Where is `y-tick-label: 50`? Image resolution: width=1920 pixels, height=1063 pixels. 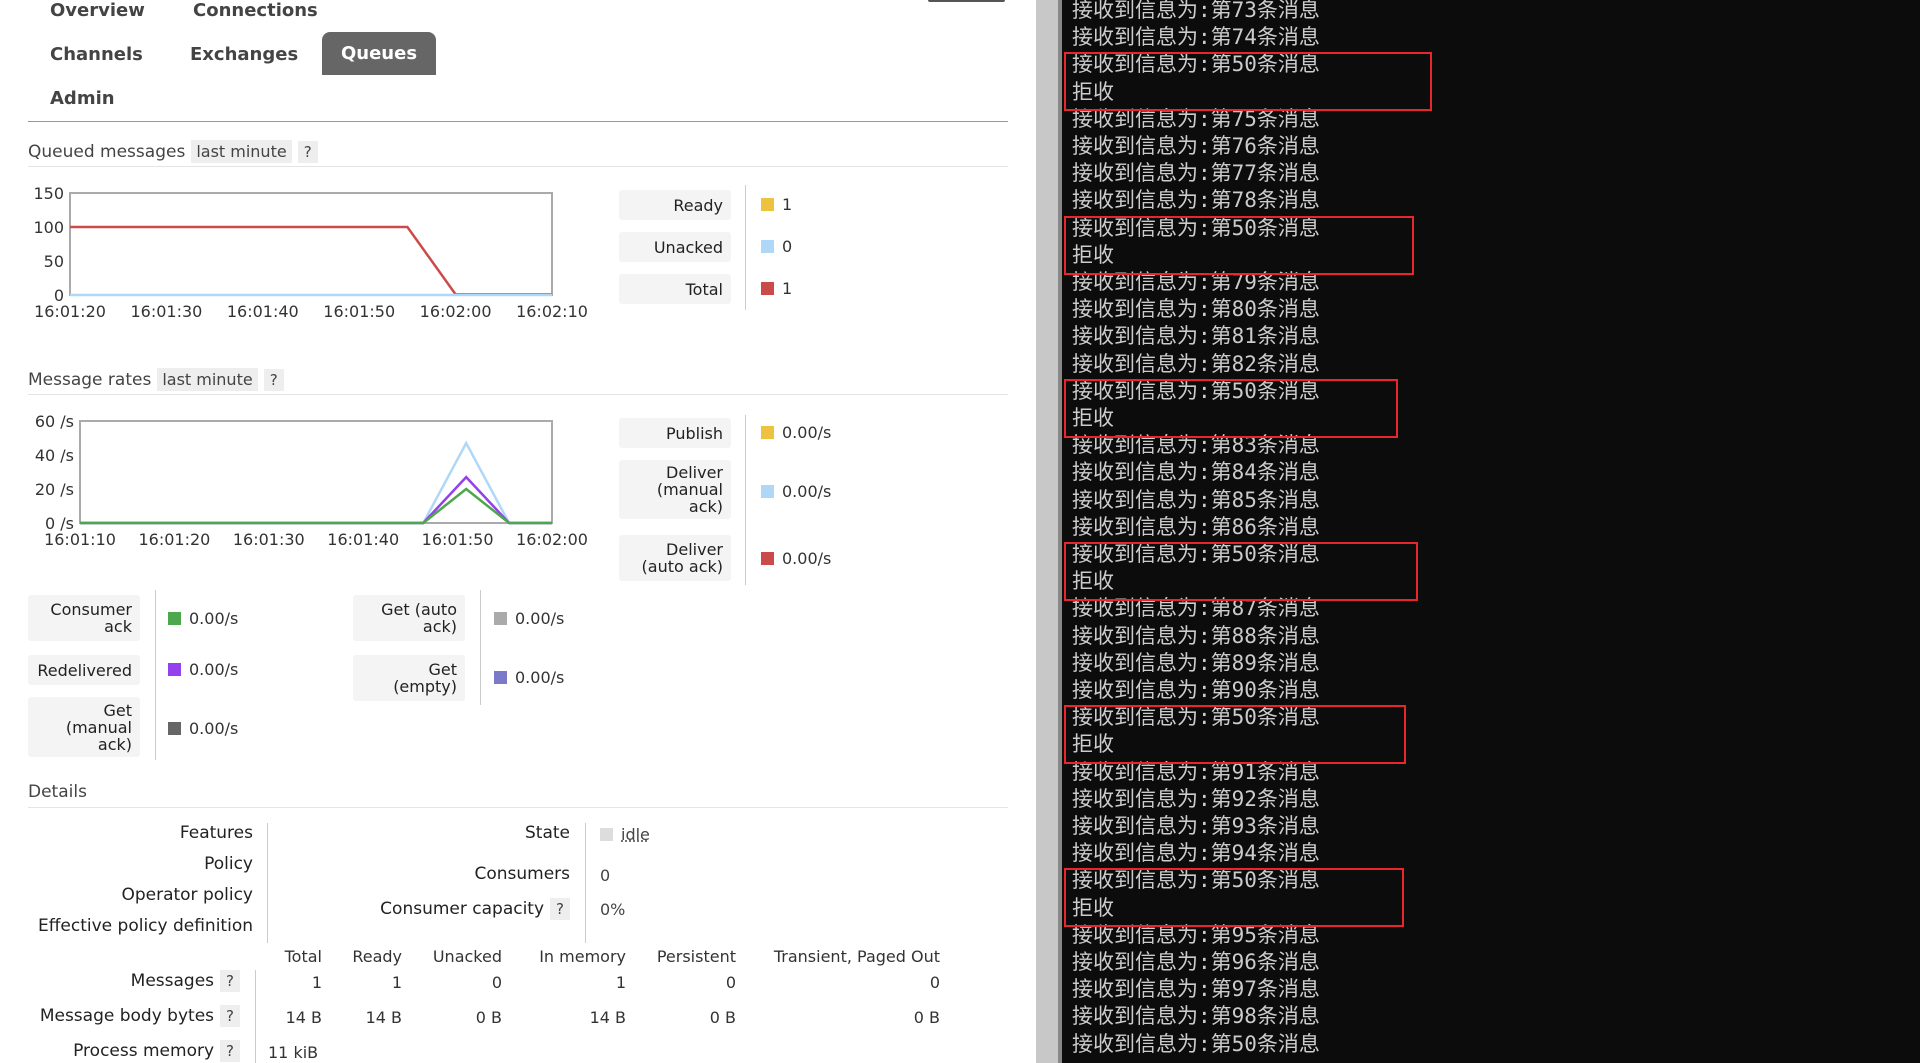
y-tick-label: 50 is located at coordinates (54, 261).